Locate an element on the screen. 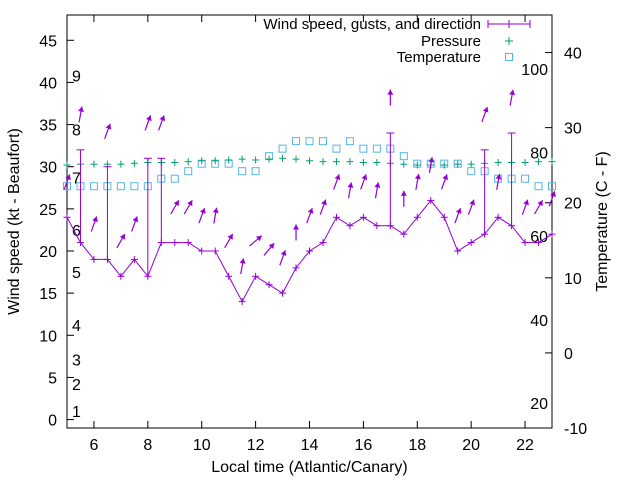  beaufort-label: 7 is located at coordinates (76, 179).